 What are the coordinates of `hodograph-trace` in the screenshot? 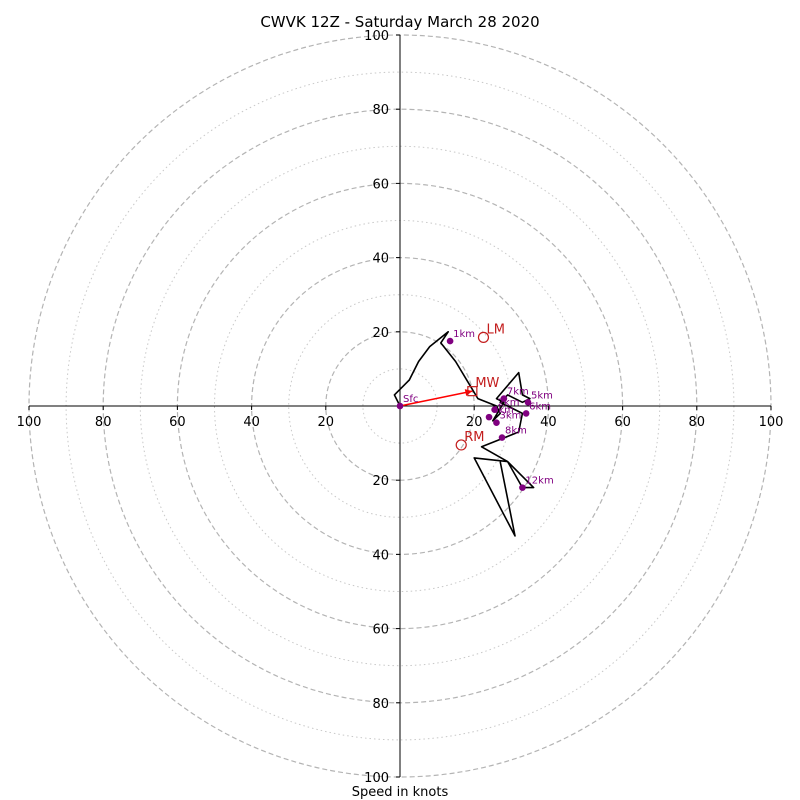 It's located at (464, 433).